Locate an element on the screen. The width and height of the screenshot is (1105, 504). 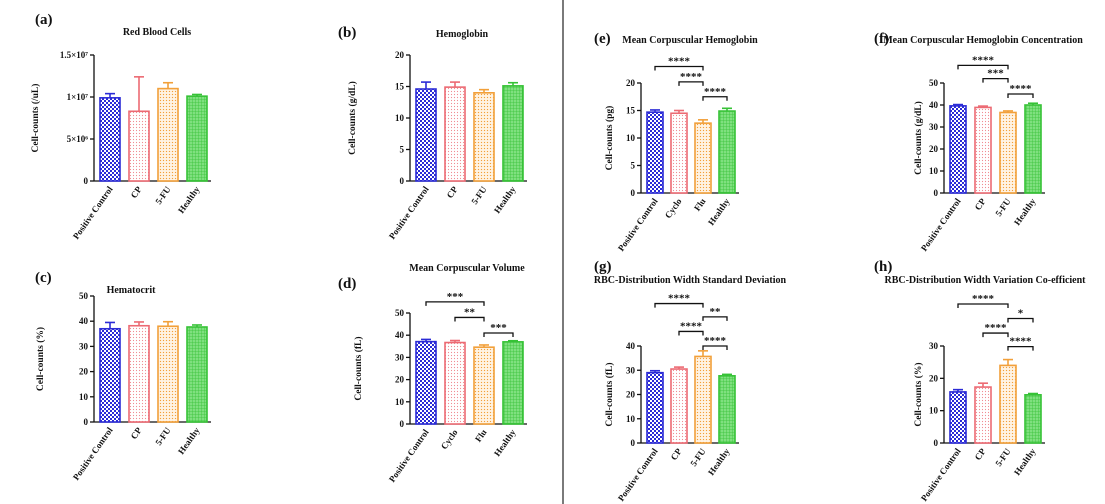
panel-letter: (g) is located at coordinates (603, 267).